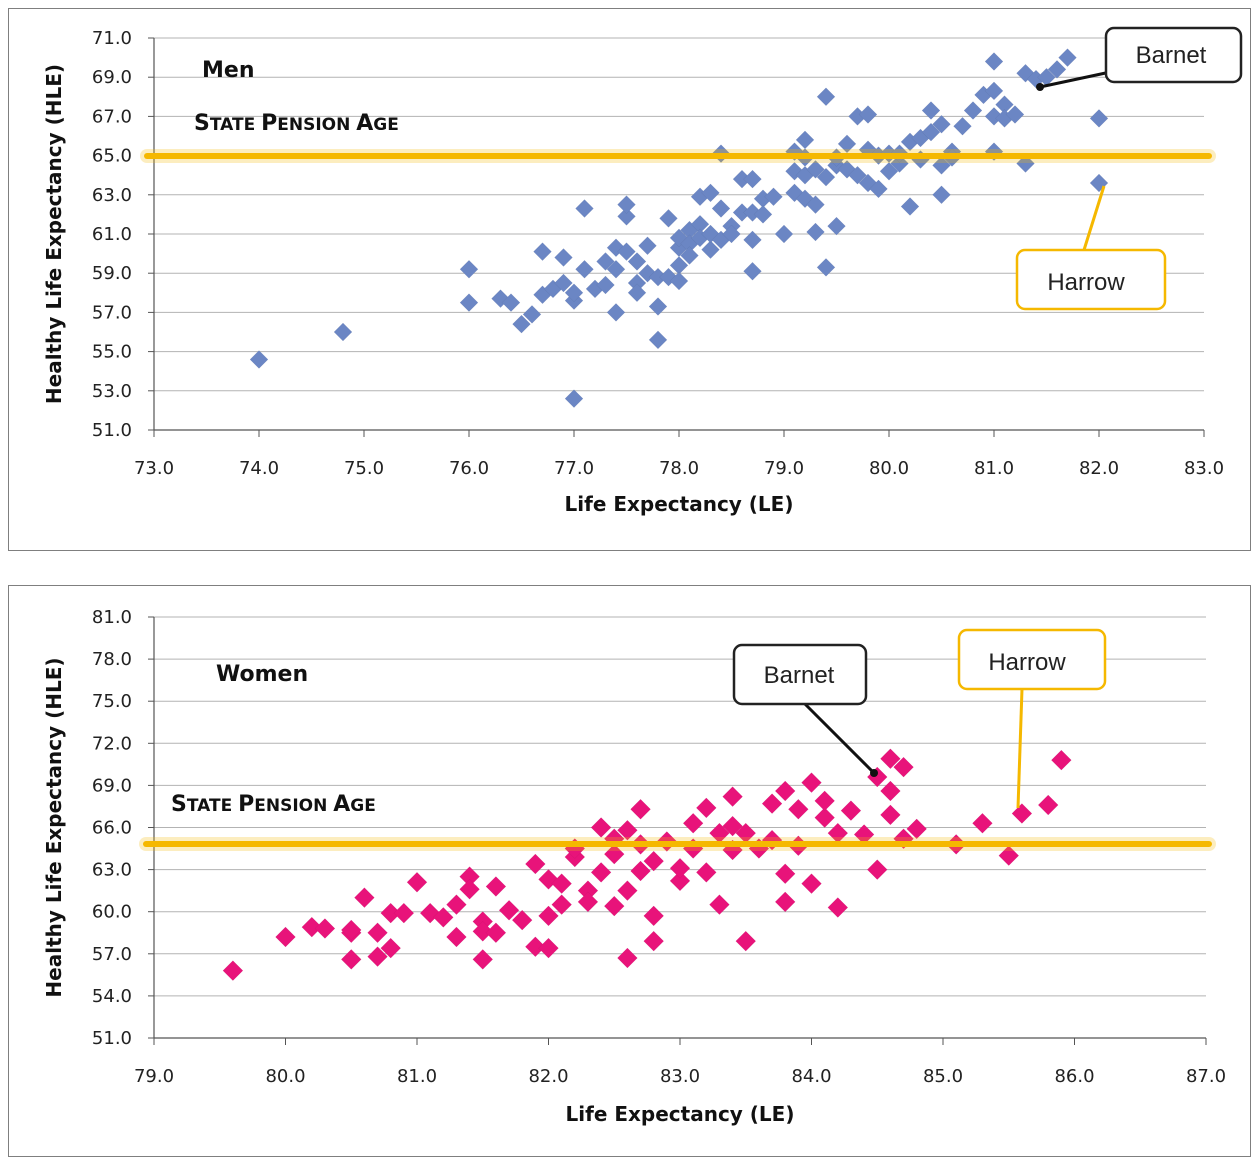 Image resolution: width=1251 pixels, height=1158 pixels. I want to click on y-axis-title: Healthy Life Expectancy (HLE), so click(54, 234).